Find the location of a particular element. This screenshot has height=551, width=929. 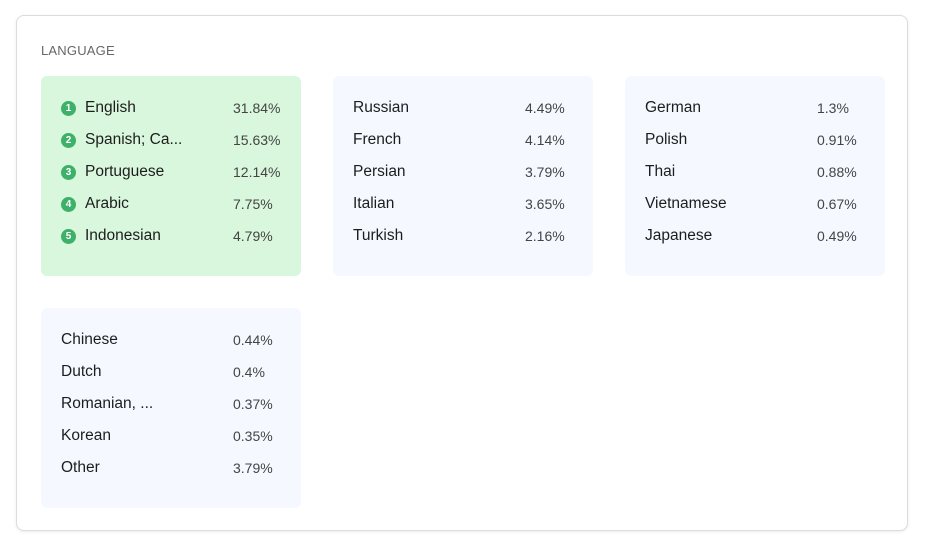

language-name: German is located at coordinates (673, 107).